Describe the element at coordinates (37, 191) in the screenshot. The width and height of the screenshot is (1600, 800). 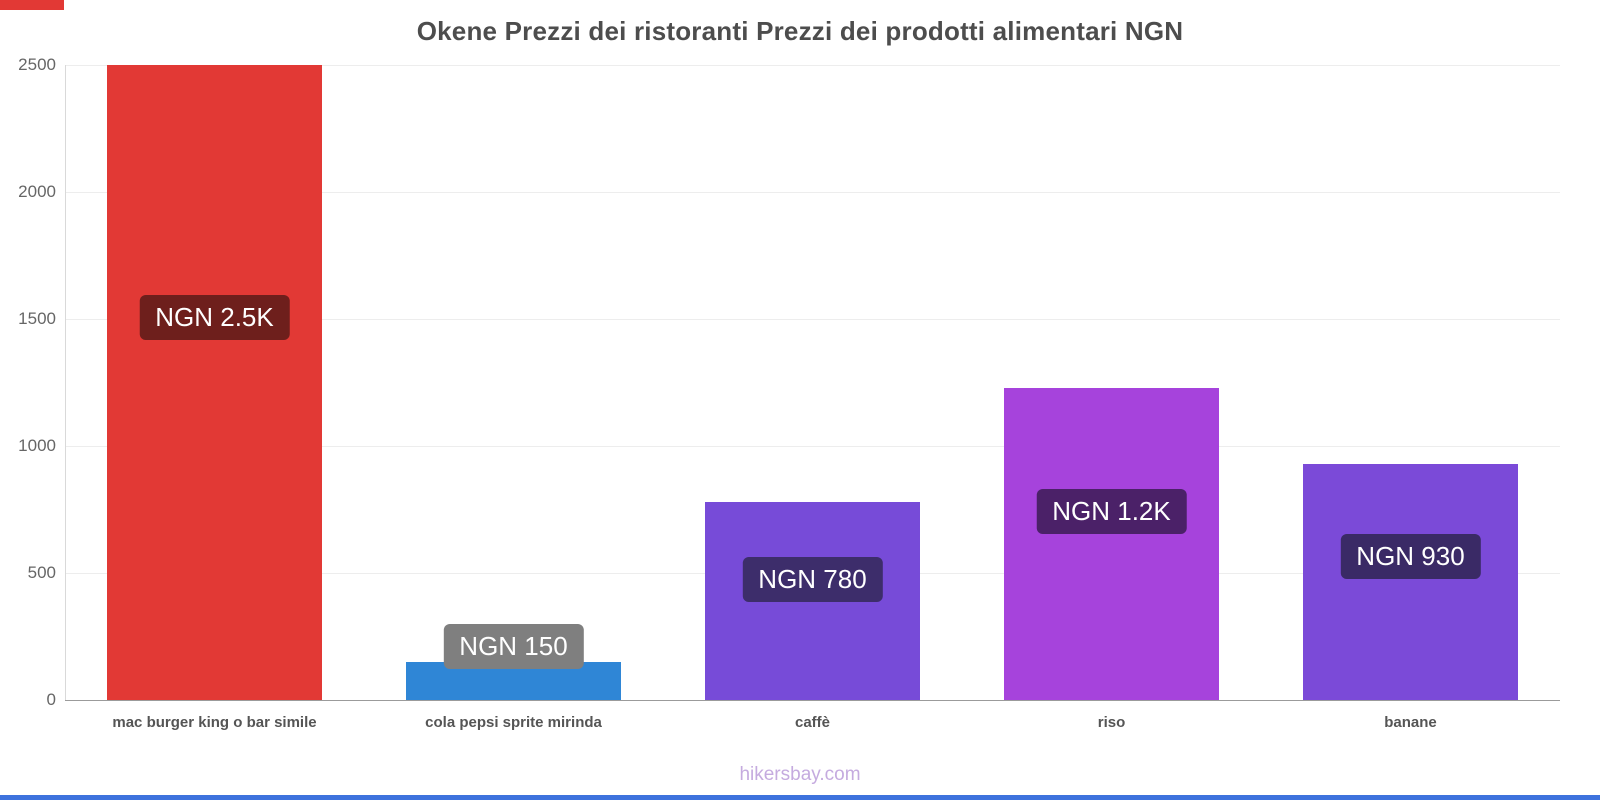
I see `y-tick-label-2000: 2000` at that location.